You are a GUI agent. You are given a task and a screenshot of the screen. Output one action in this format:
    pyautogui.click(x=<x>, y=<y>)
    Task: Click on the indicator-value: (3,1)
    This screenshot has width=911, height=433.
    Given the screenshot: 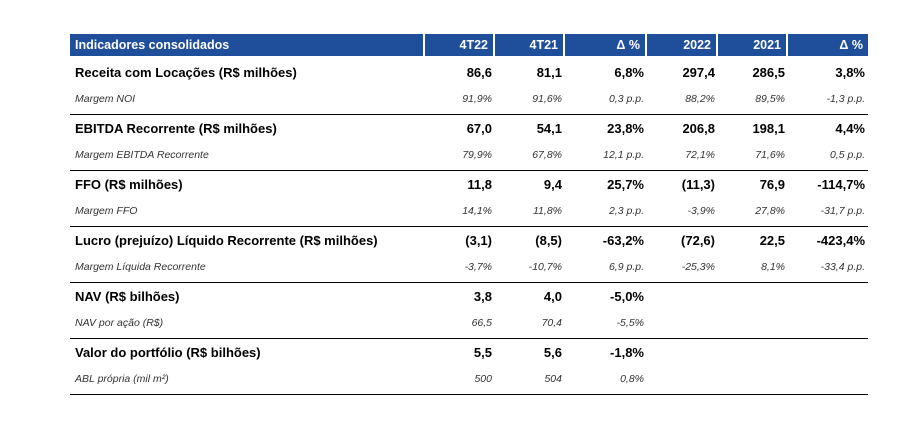 What is the action you would take?
    pyautogui.click(x=478, y=240)
    